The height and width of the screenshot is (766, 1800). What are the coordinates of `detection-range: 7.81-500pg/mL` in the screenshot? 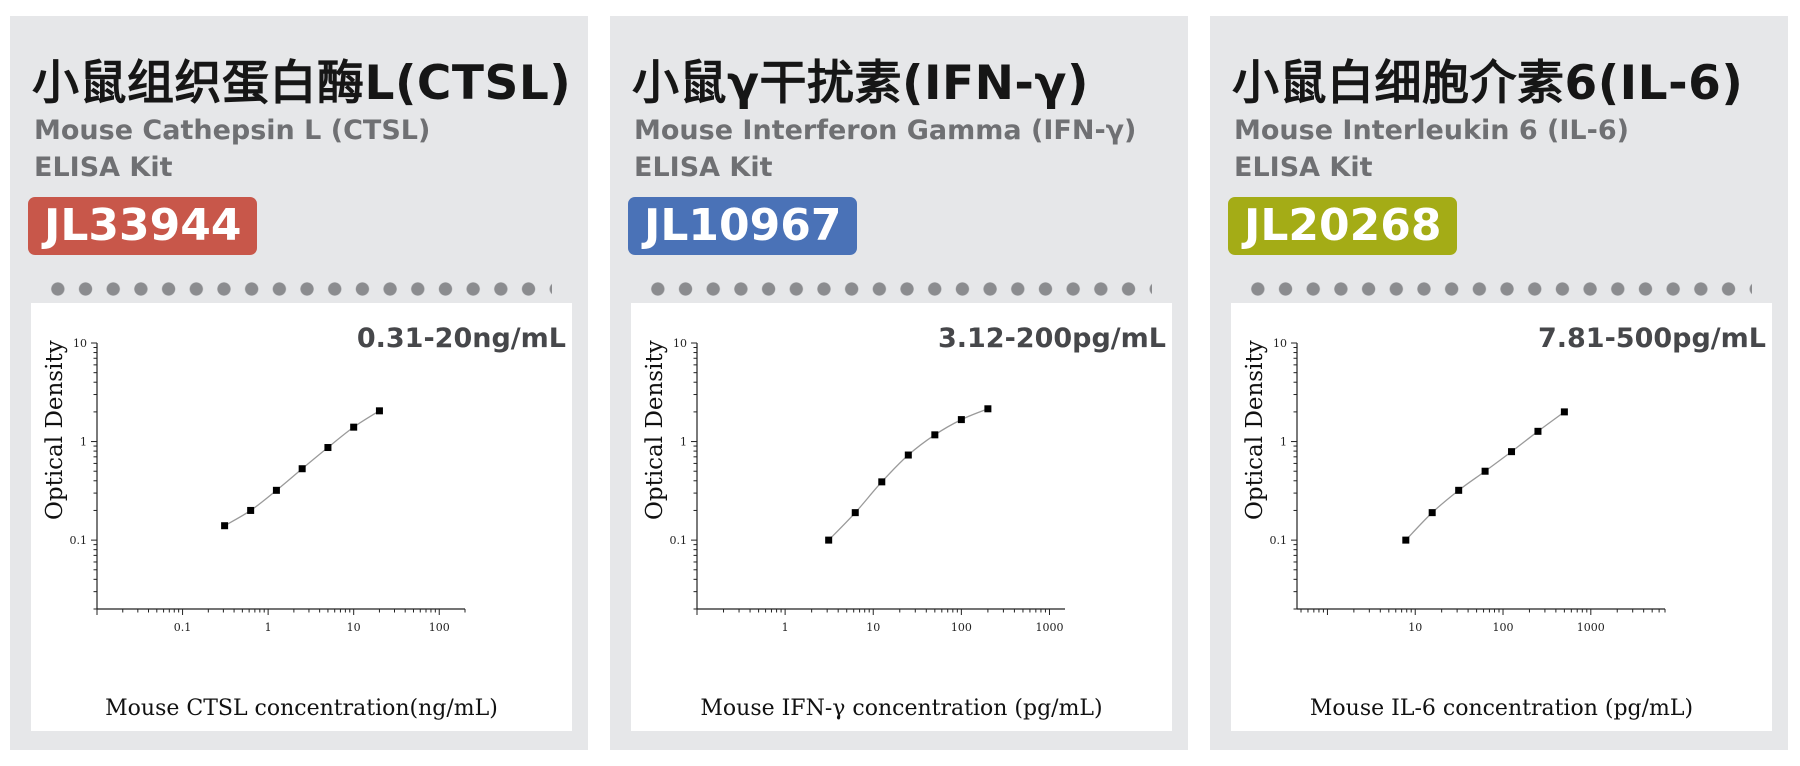 It's located at (1651, 338).